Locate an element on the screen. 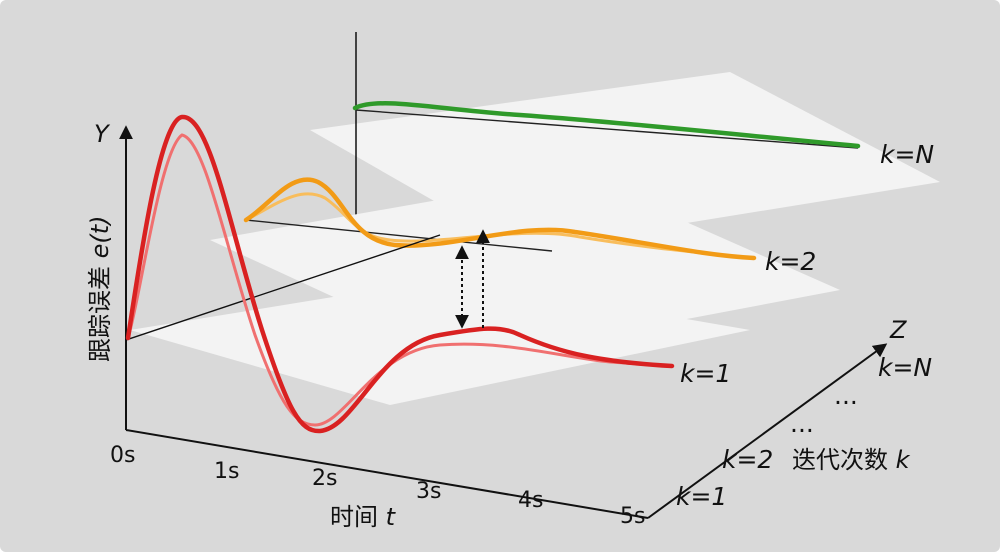 The height and width of the screenshot is (557, 1000). y-axis-title: 跟踪误差 e(t) is located at coordinates (100, 288).